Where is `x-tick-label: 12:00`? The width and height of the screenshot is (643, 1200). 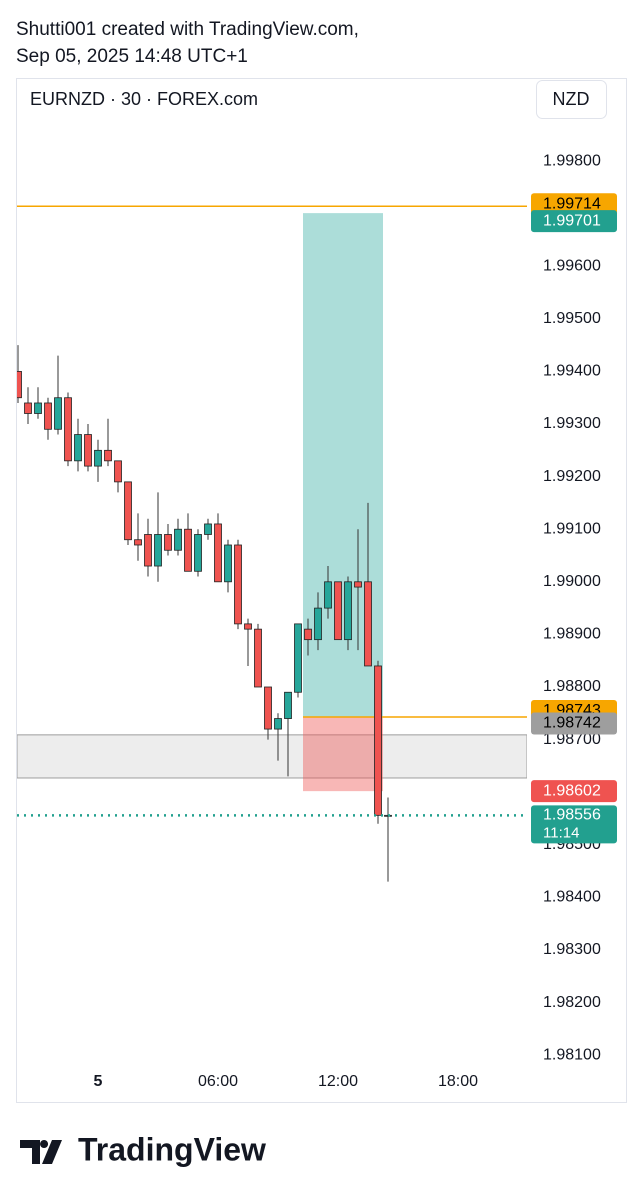 x-tick-label: 12:00 is located at coordinates (338, 1081).